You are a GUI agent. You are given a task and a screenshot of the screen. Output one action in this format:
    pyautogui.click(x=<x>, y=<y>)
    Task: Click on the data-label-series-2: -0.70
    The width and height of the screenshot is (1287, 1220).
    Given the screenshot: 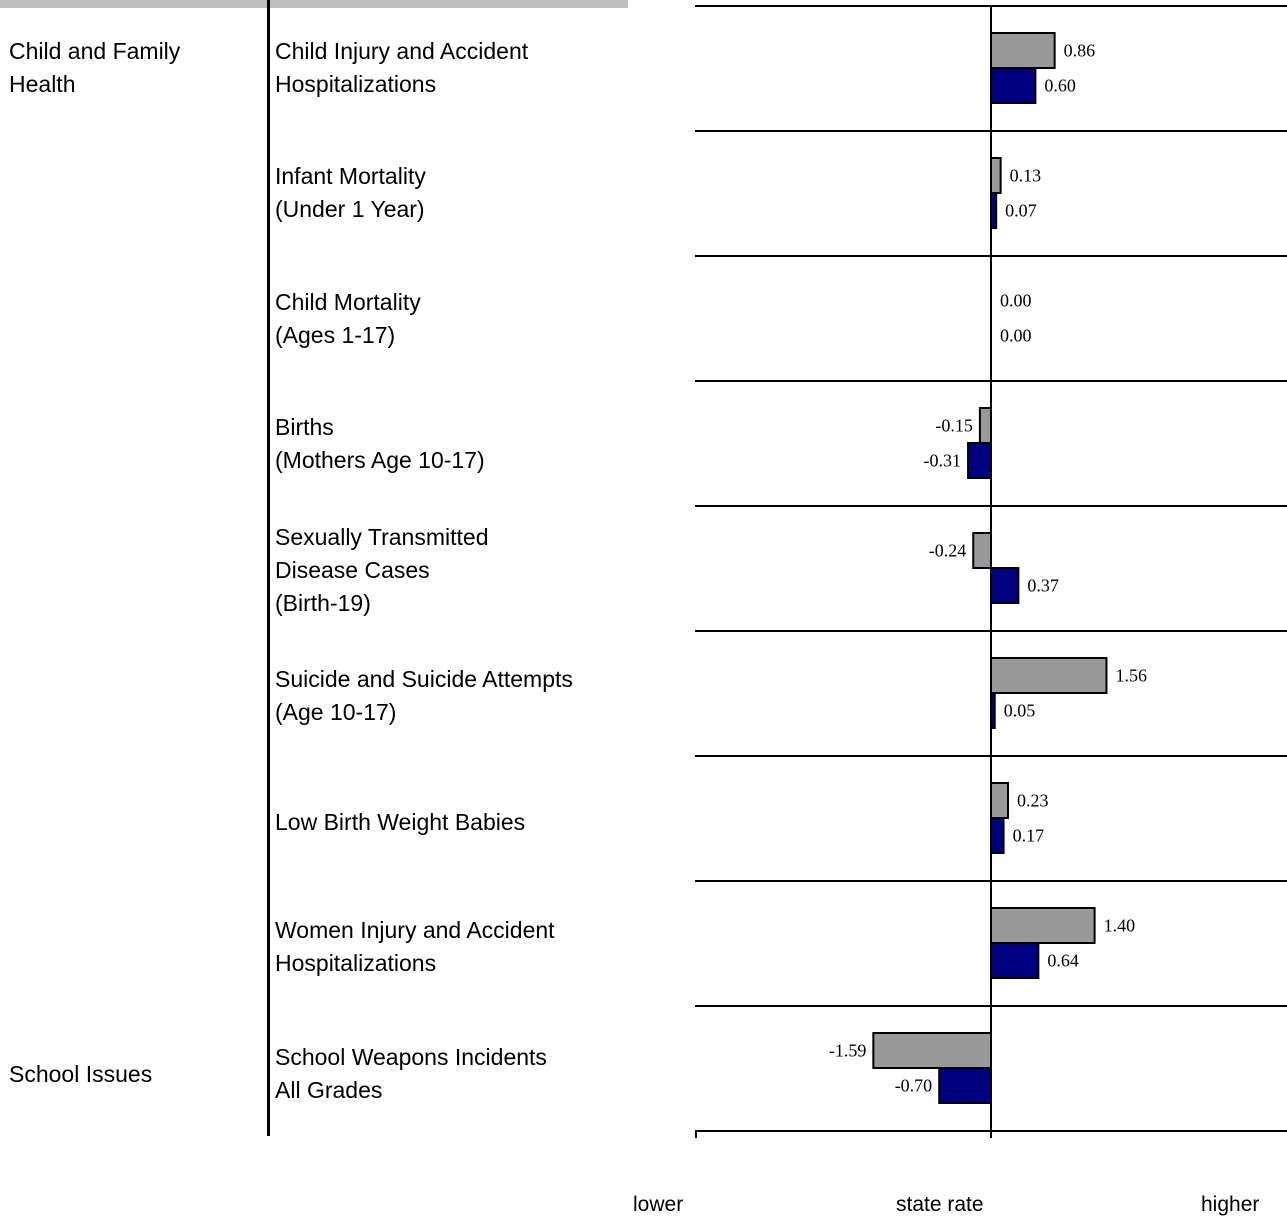 What is the action you would take?
    pyautogui.click(x=914, y=1086)
    